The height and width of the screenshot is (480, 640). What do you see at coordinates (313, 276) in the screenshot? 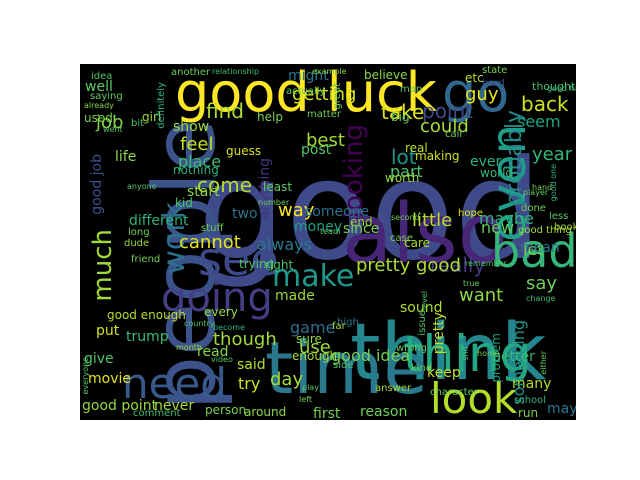
I see `word-make: make` at bounding box center [313, 276].